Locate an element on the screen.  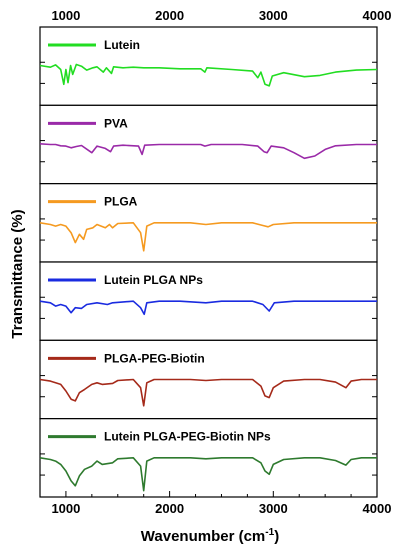
top-tick-label: 2000 is located at coordinates (169, 15).